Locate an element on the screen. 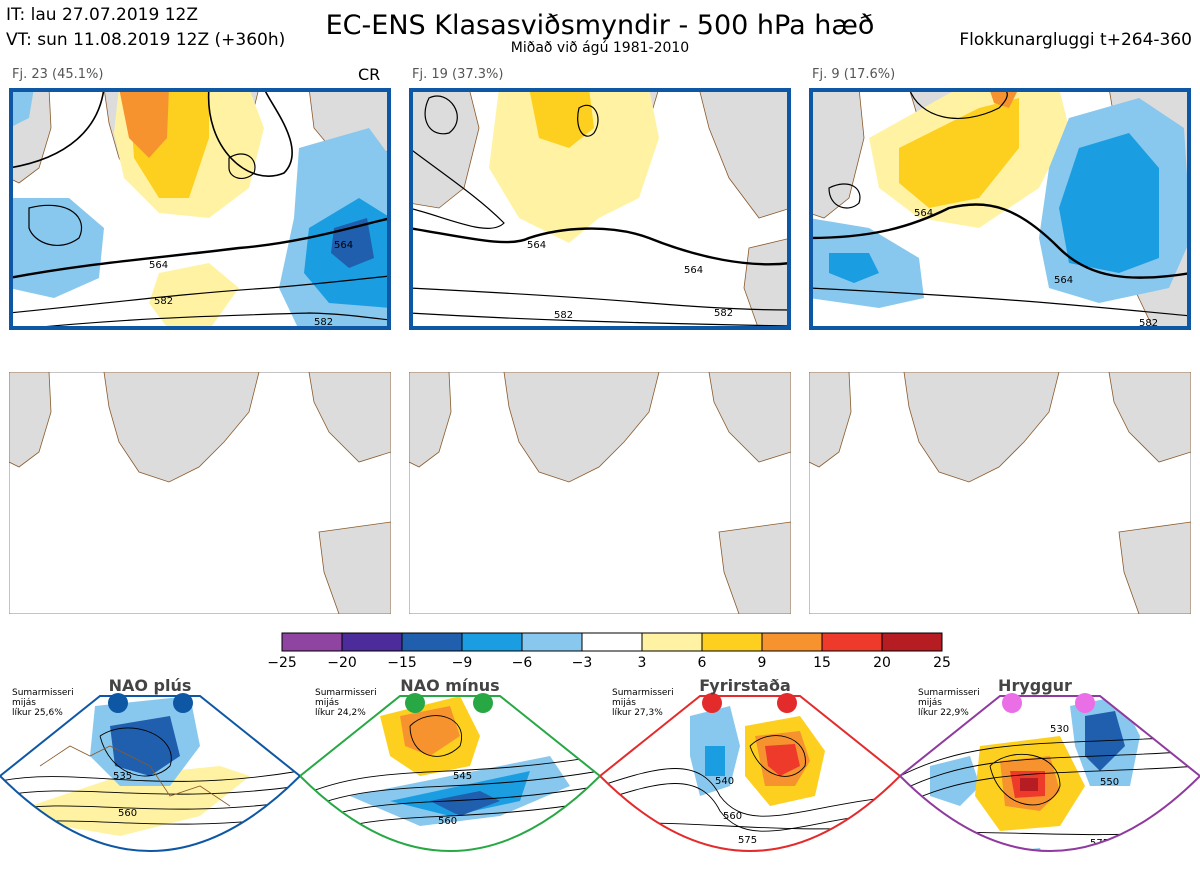 The height and width of the screenshot is (871, 1200). classification-window: Flokkunargluggi t+264-360 is located at coordinates (1075, 40).